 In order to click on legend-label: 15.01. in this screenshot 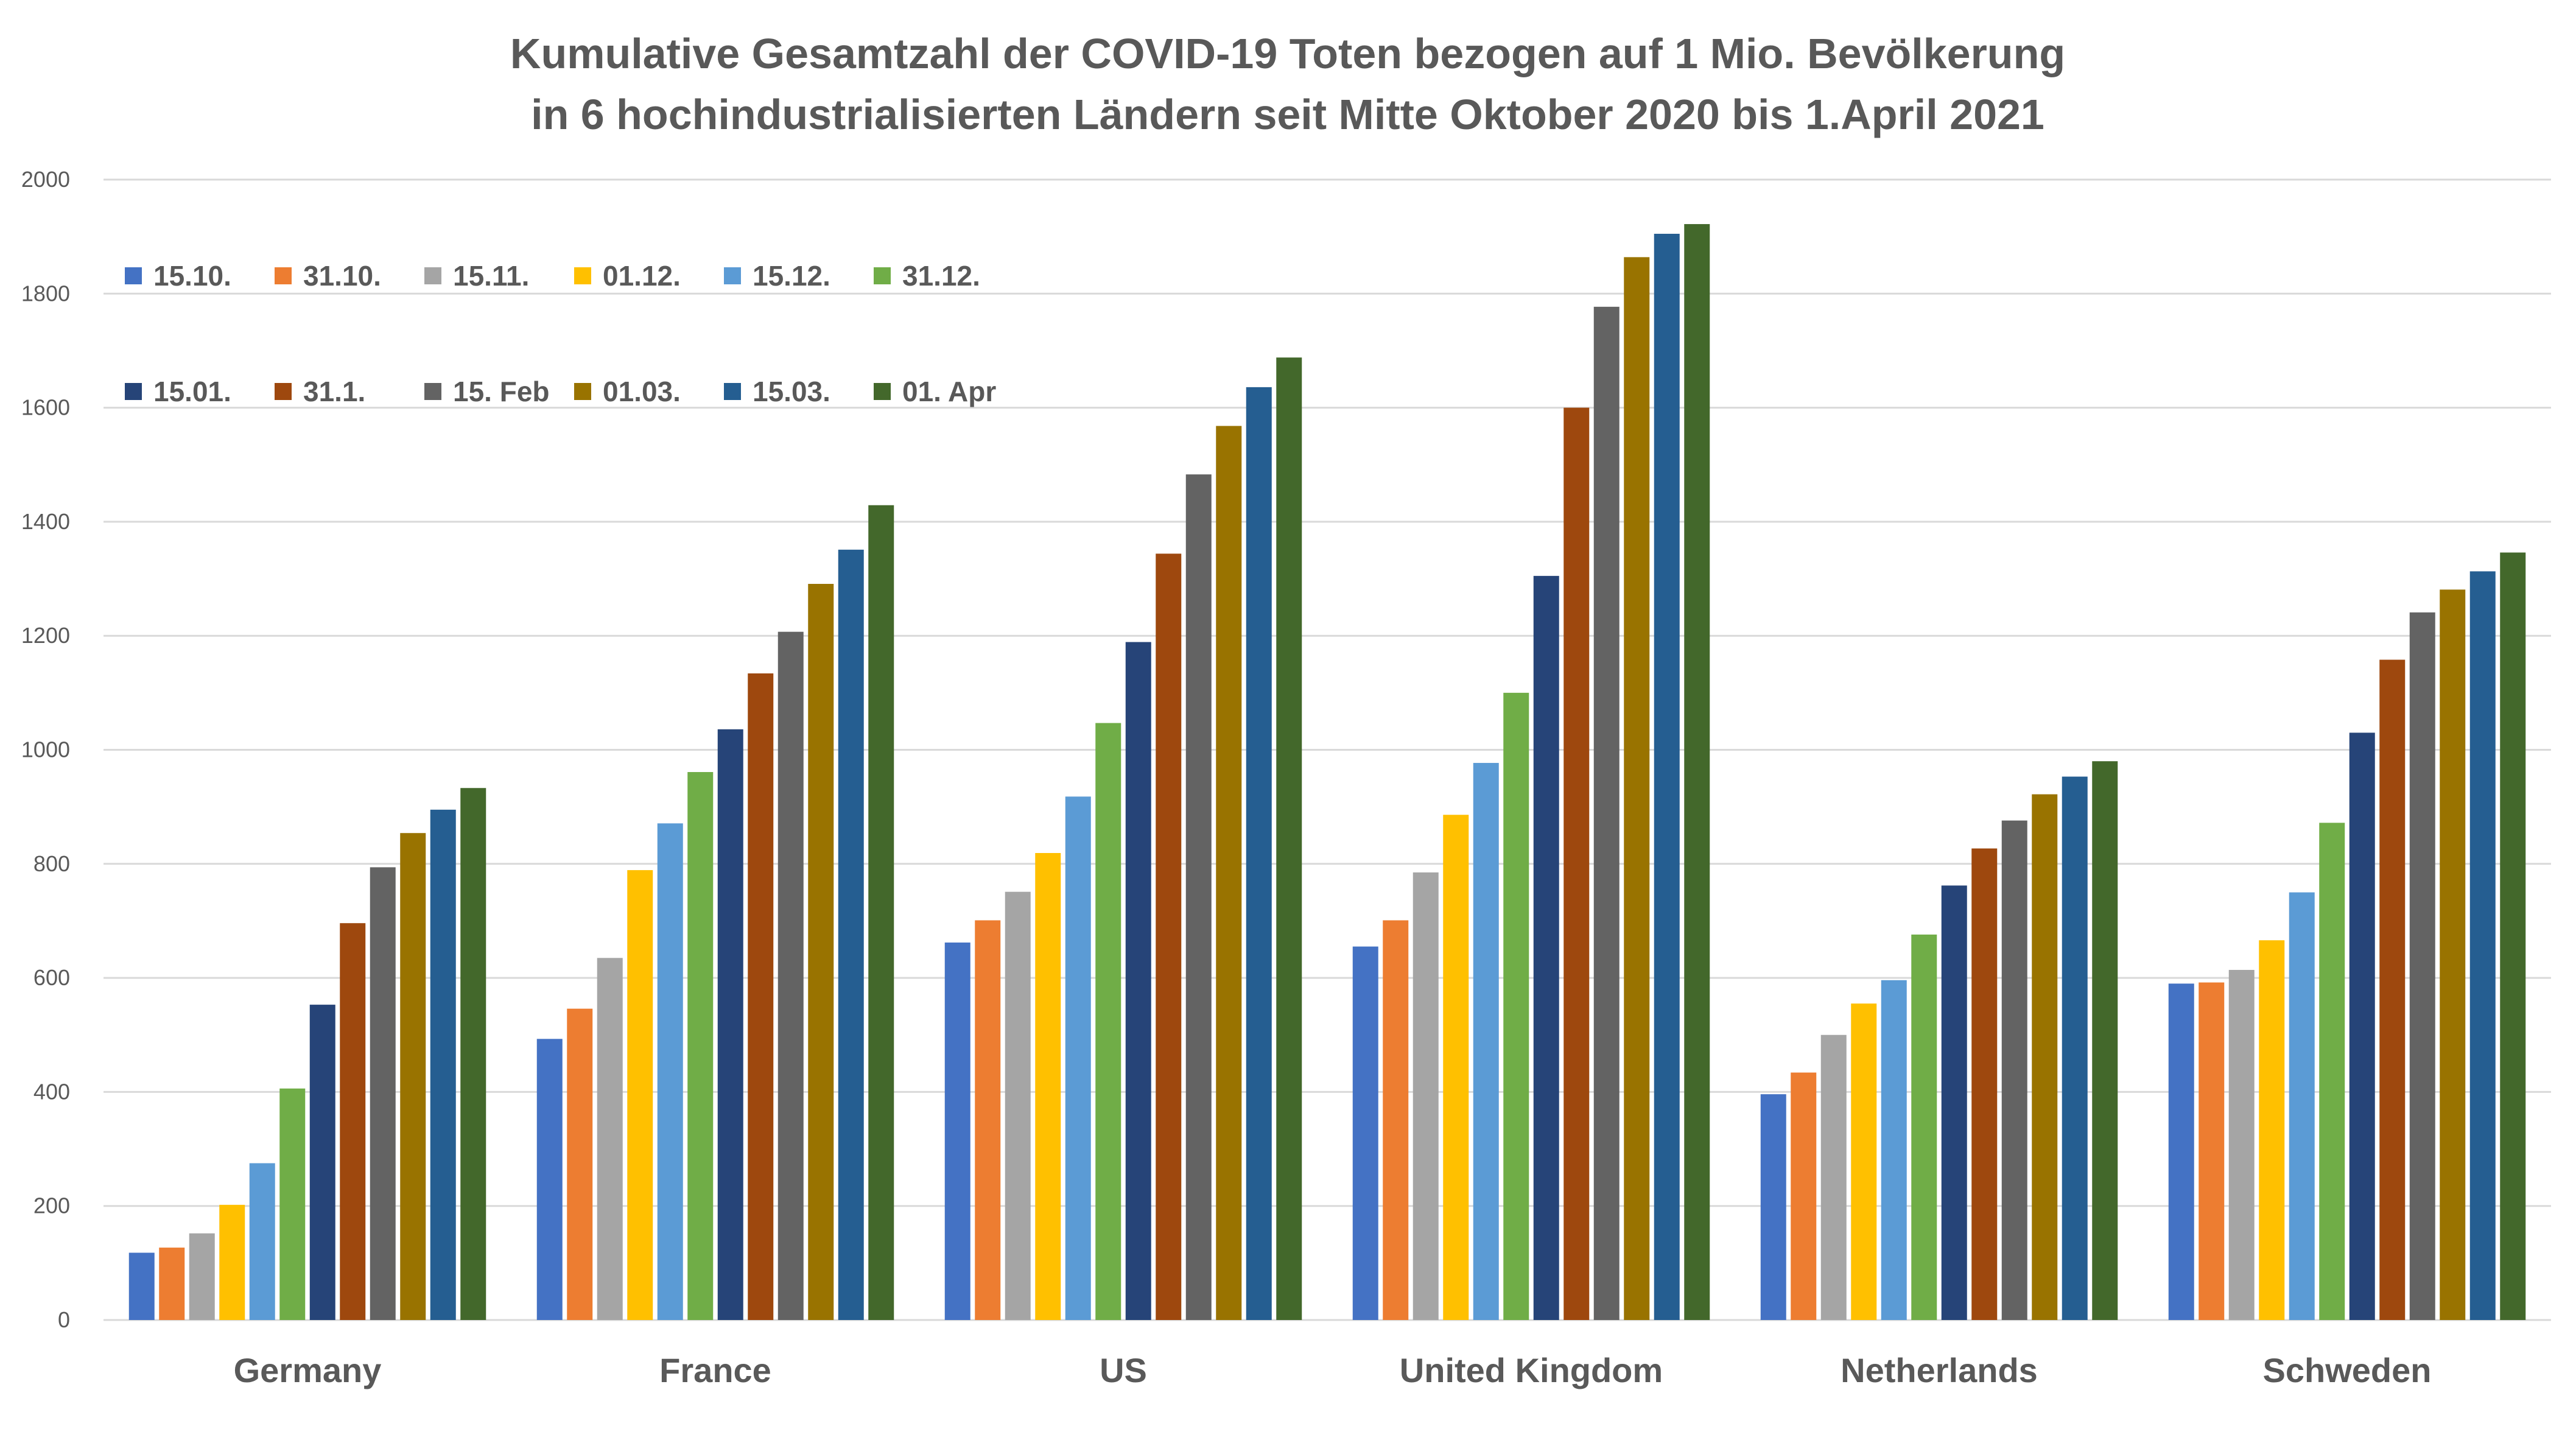, I will do `click(192, 391)`.